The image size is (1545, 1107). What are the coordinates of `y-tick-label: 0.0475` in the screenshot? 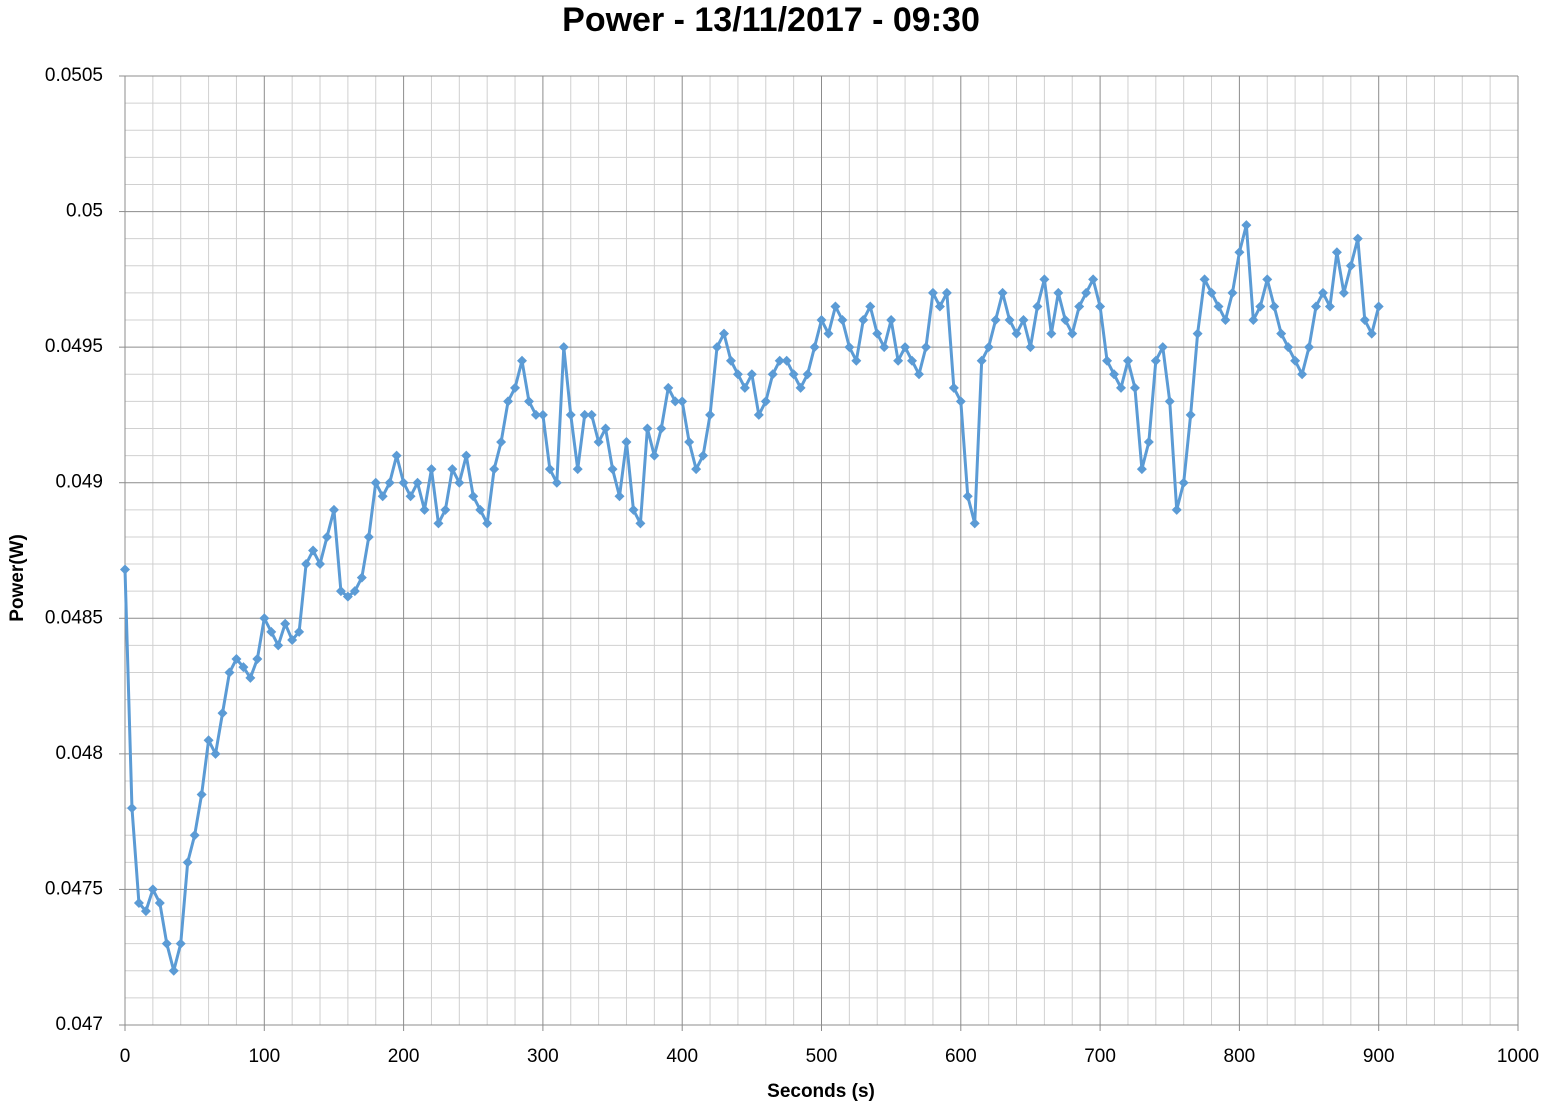 It's located at (74, 888).